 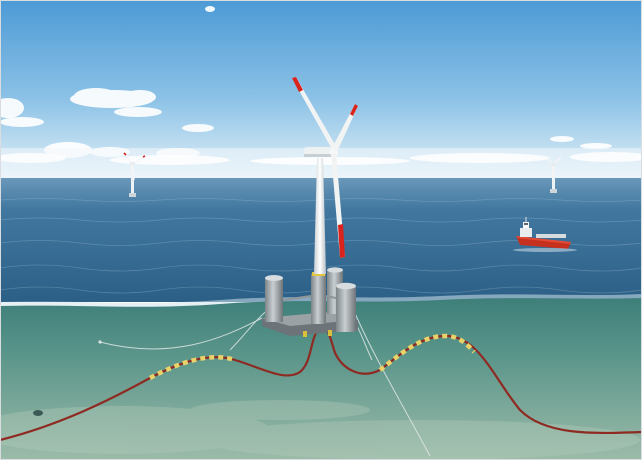 I want to click on floating-wind-turbine, so click(x=325, y=175).